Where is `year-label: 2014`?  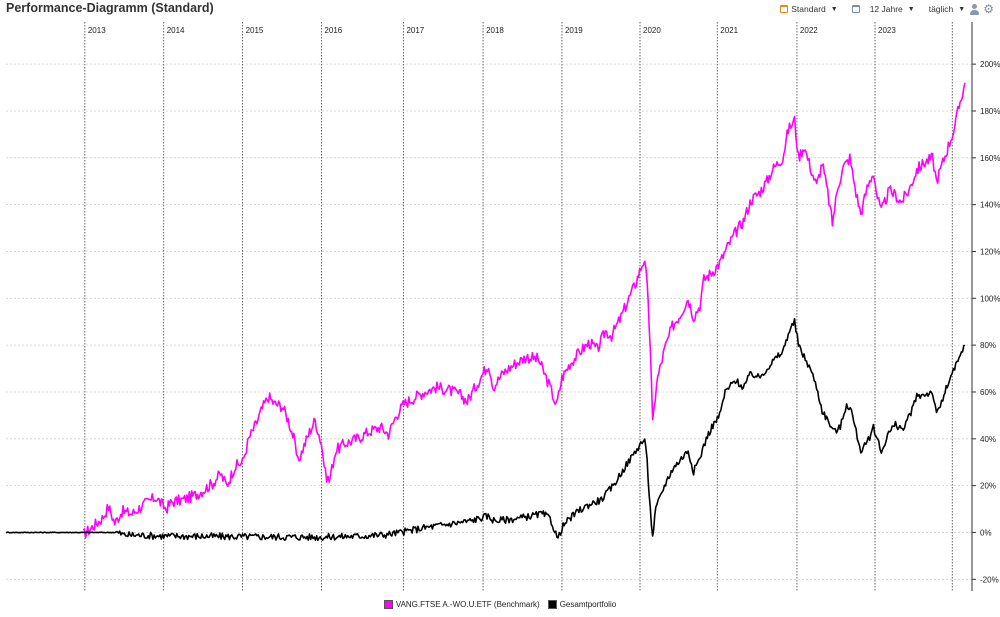 year-label: 2014 is located at coordinates (176, 30).